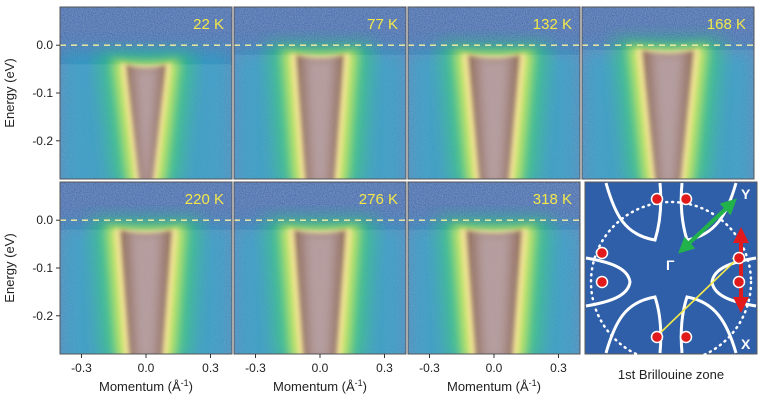  Describe the element at coordinates (746, 344) in the screenshot. I see `bz-x-label: X` at that location.